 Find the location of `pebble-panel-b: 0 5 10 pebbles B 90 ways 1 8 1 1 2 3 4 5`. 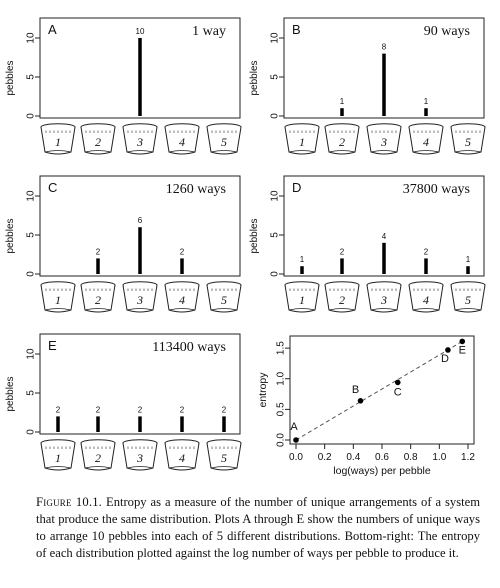

pebble-panel-b: 0 5 10 pebbles B 90 ways 1 8 1 1 2 3 4 5 is located at coordinates (367, 86).